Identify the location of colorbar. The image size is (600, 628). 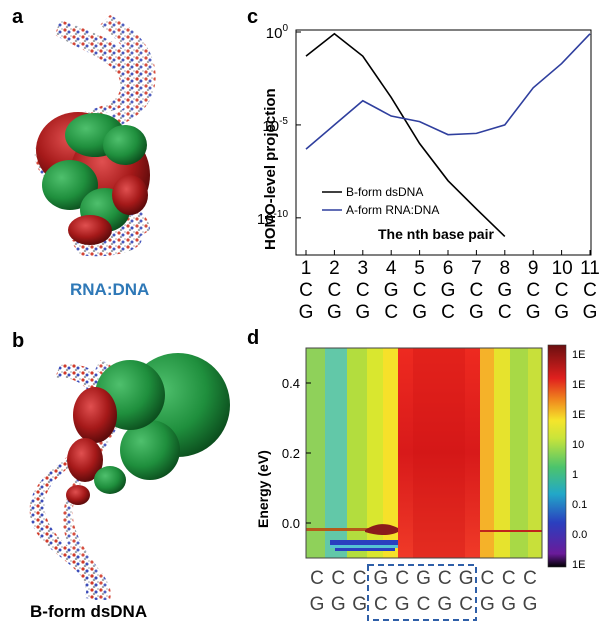
(557, 456).